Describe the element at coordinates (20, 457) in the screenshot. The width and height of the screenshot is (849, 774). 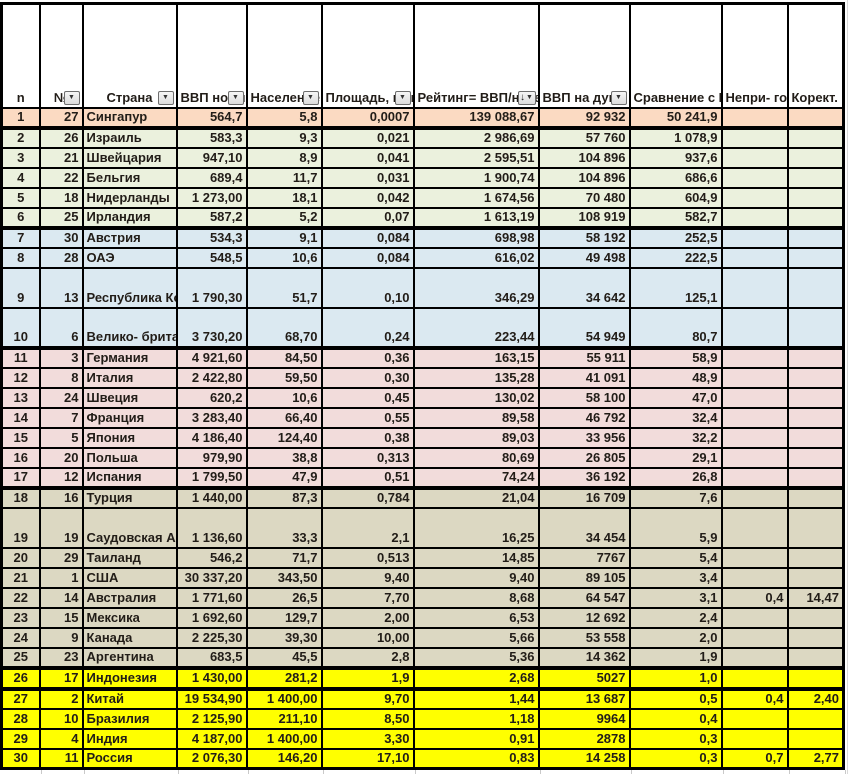
I see `cell-n: 16` at that location.